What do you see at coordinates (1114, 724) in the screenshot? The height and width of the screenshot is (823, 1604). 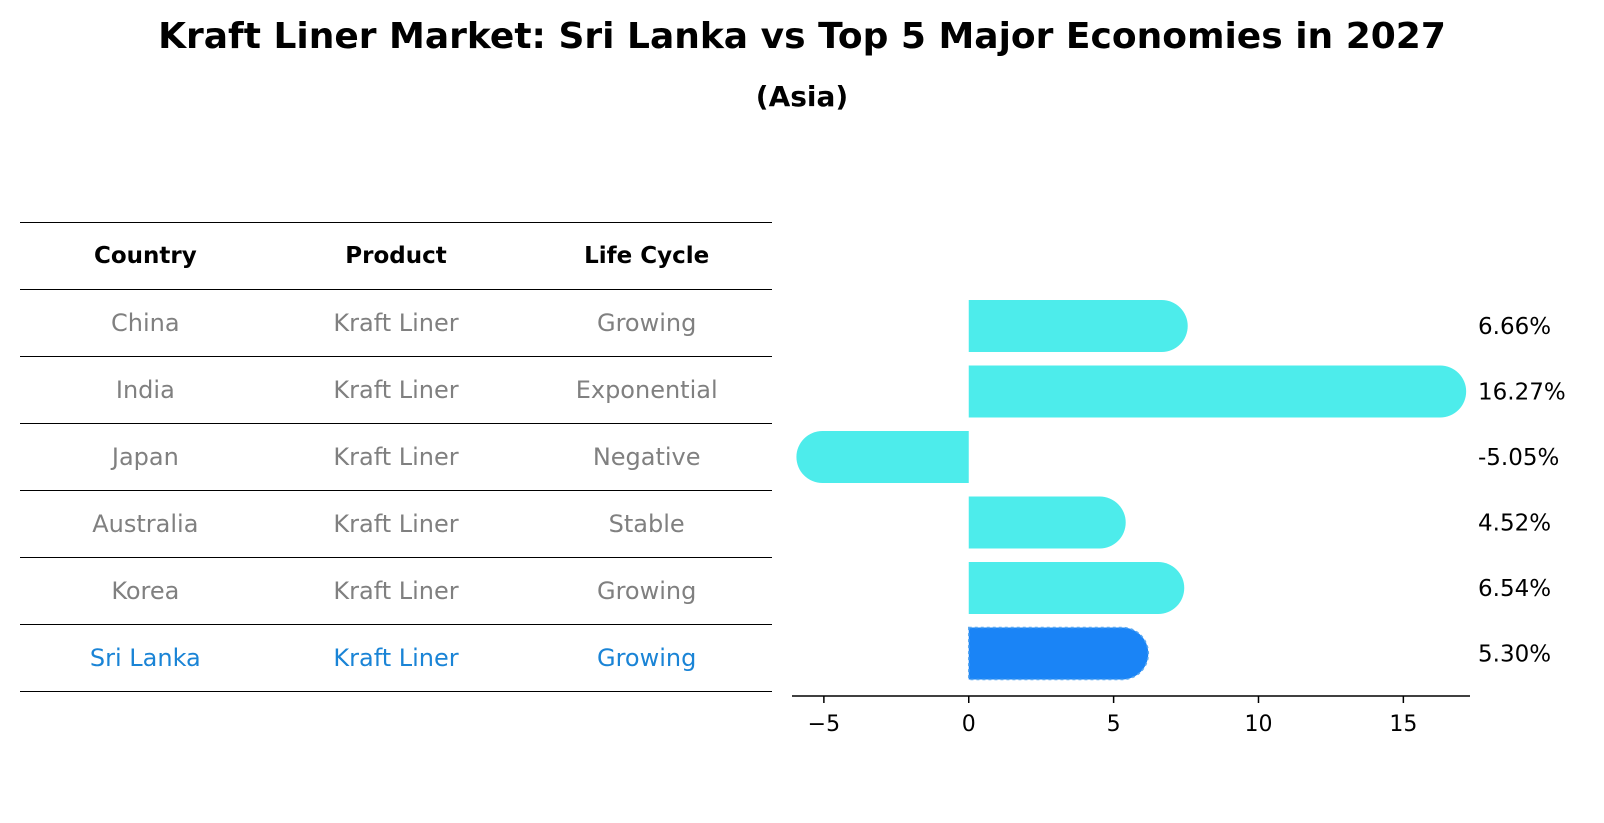 I see `x-tick-label: 5` at bounding box center [1114, 724].